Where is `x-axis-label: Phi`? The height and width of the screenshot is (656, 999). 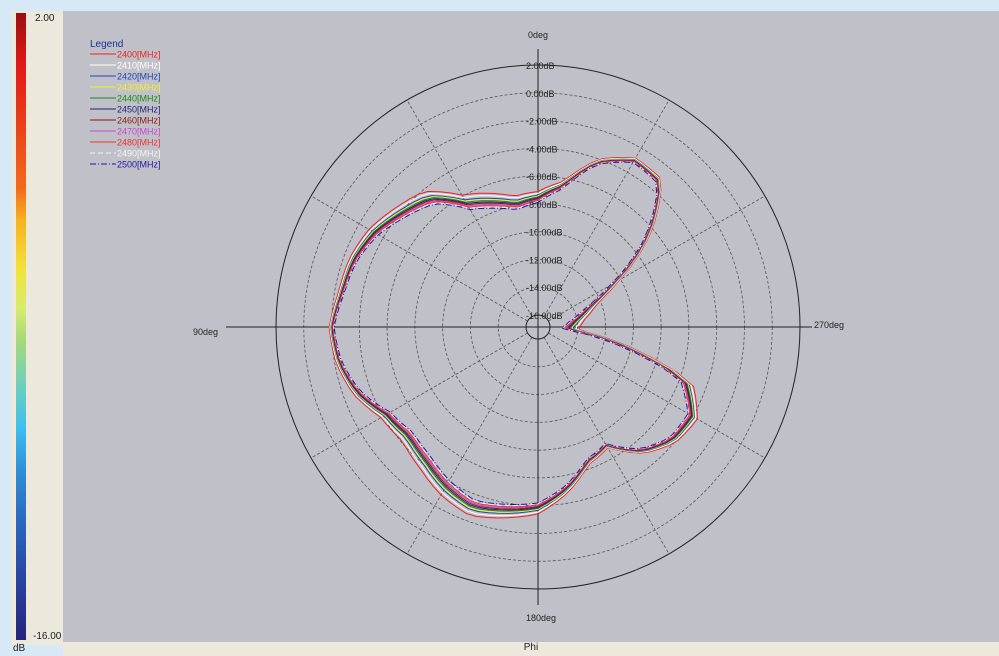 x-axis-label: Phi is located at coordinates (531, 647).